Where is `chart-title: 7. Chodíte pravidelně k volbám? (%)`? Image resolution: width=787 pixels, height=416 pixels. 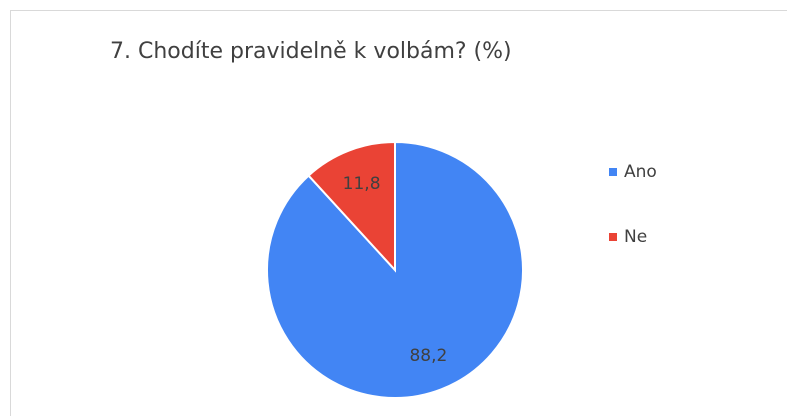 chart-title: 7. Chodíte pravidelně k volbám? (%) is located at coordinates (311, 51).